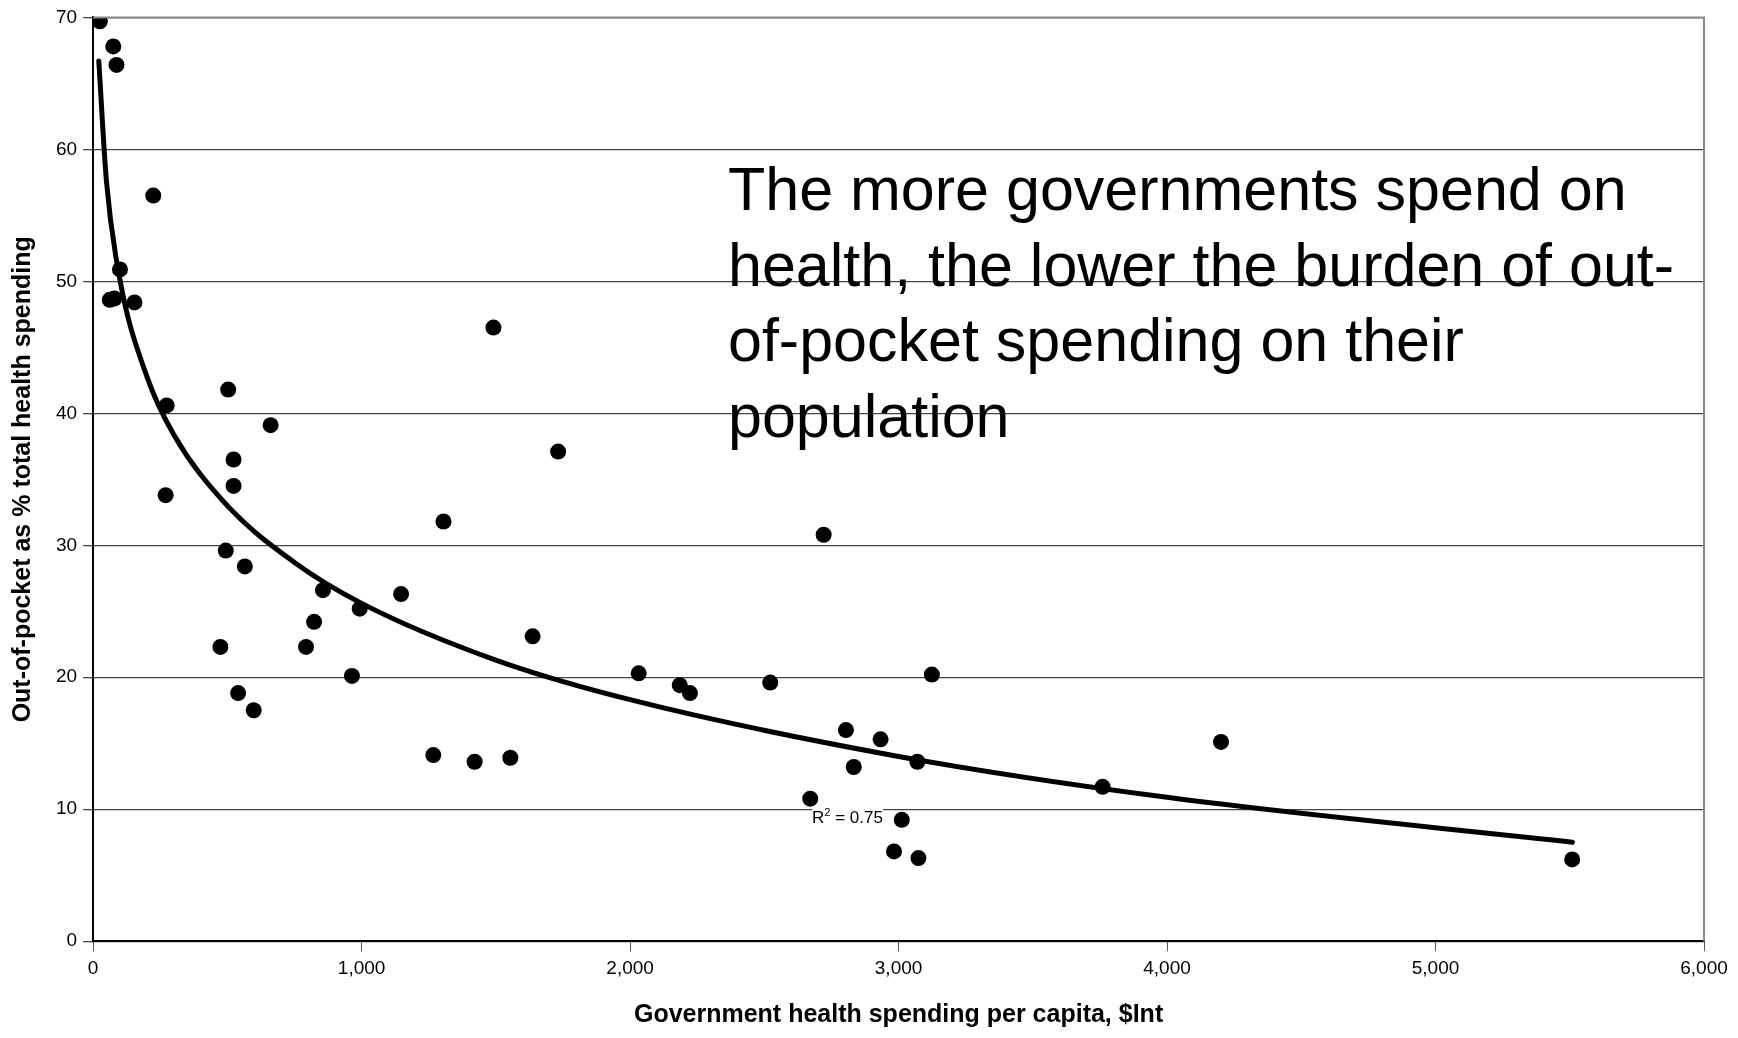 This screenshot has width=1738, height=1038. Describe the element at coordinates (20, 479) in the screenshot. I see `y-axis-title: Out-of-pocket as % total health spending` at that location.